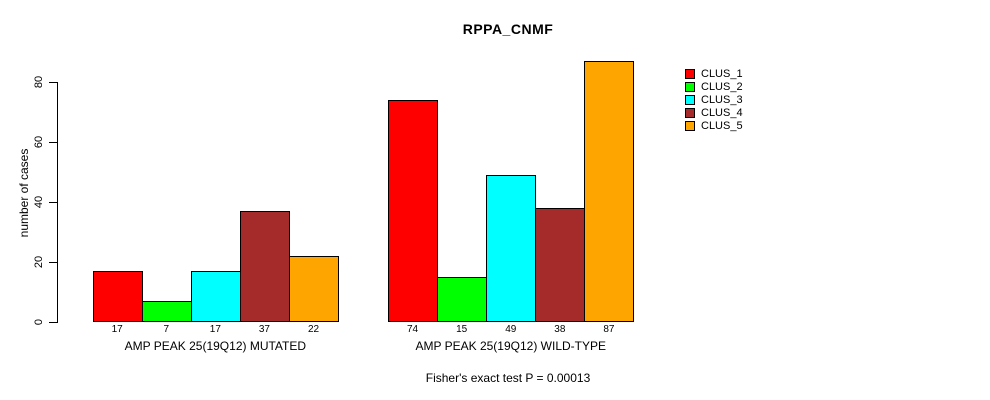  Describe the element at coordinates (511, 248) in the screenshot. I see `bar-clus_3-group2` at that location.